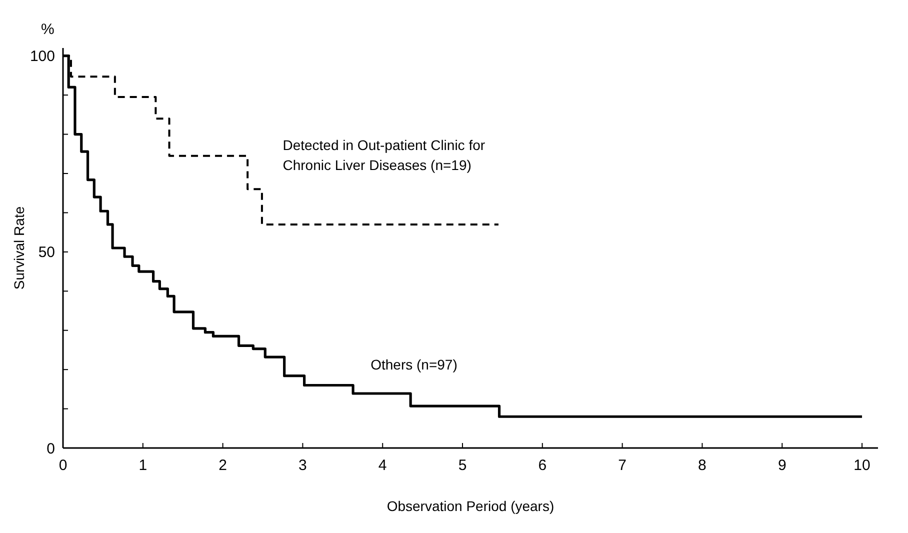  Describe the element at coordinates (702, 465) in the screenshot. I see `x-tick-label: 8` at that location.